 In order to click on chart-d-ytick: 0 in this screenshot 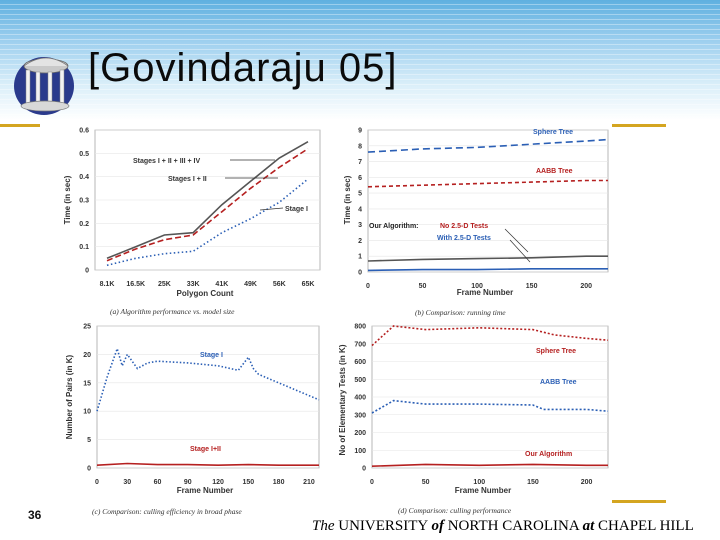, I will do `click(364, 469)`.